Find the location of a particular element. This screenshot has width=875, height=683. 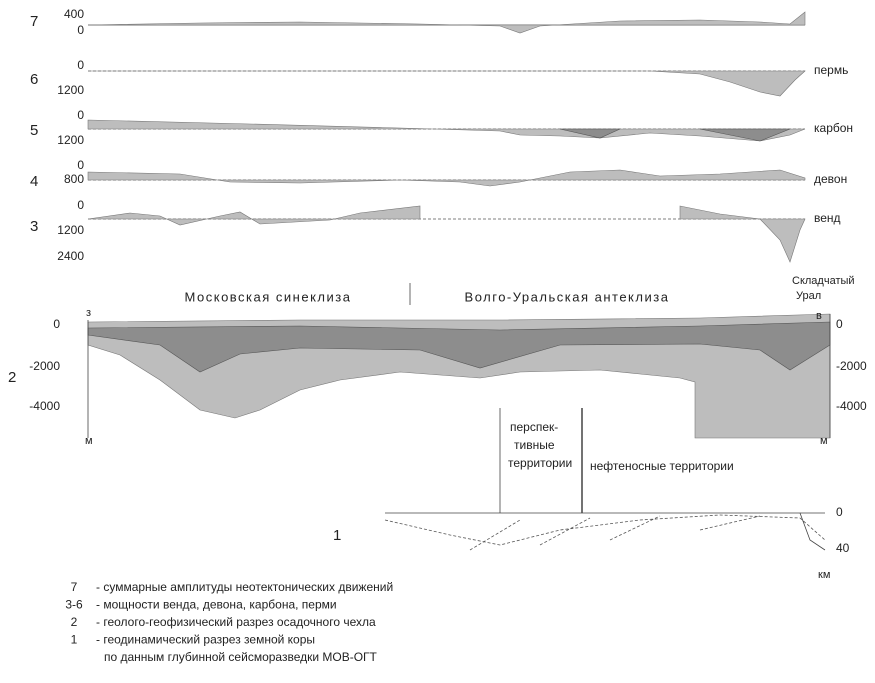

panel-number: 5 is located at coordinates (34, 130).